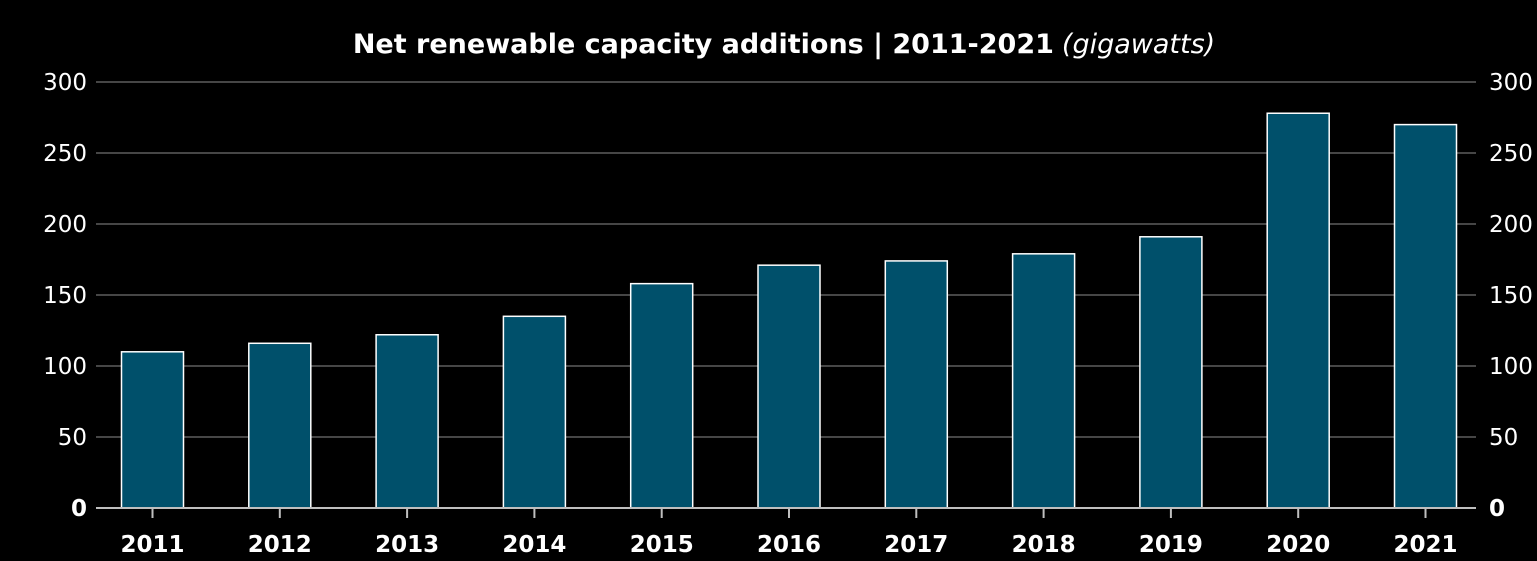 The image size is (1537, 561). I want to click on x-tick-label-2018: 2018, so click(1044, 545).